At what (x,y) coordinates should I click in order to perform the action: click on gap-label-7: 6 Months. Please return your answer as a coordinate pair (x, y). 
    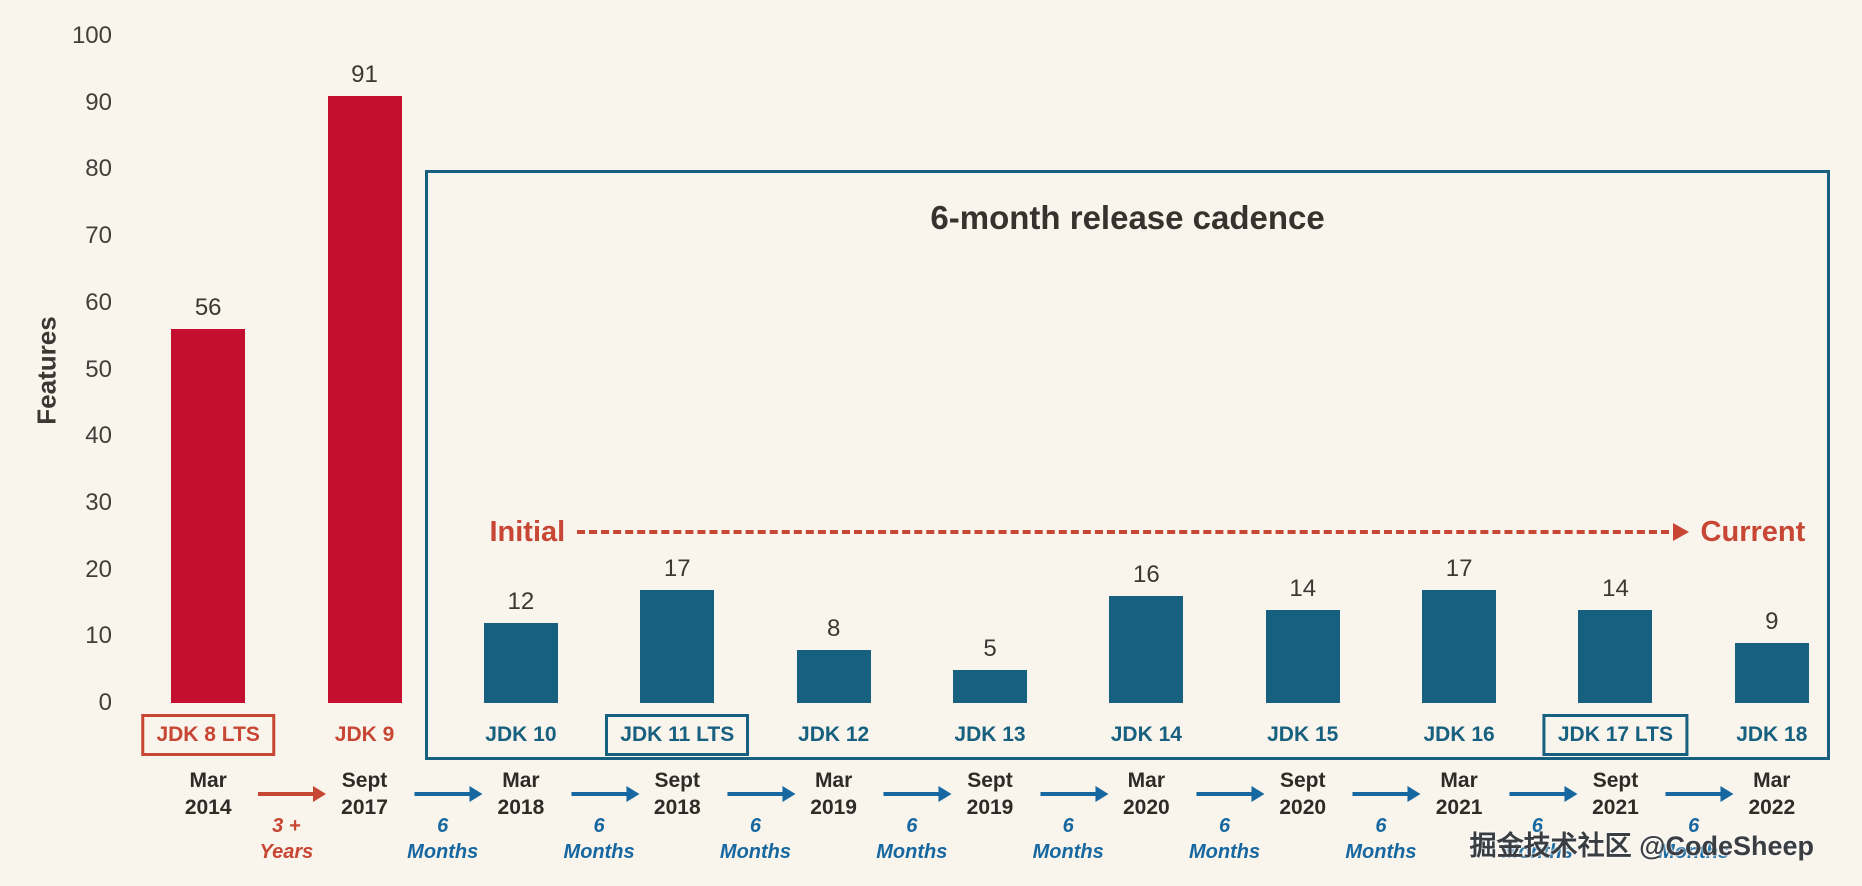
    Looking at the image, I should click on (1381, 839).